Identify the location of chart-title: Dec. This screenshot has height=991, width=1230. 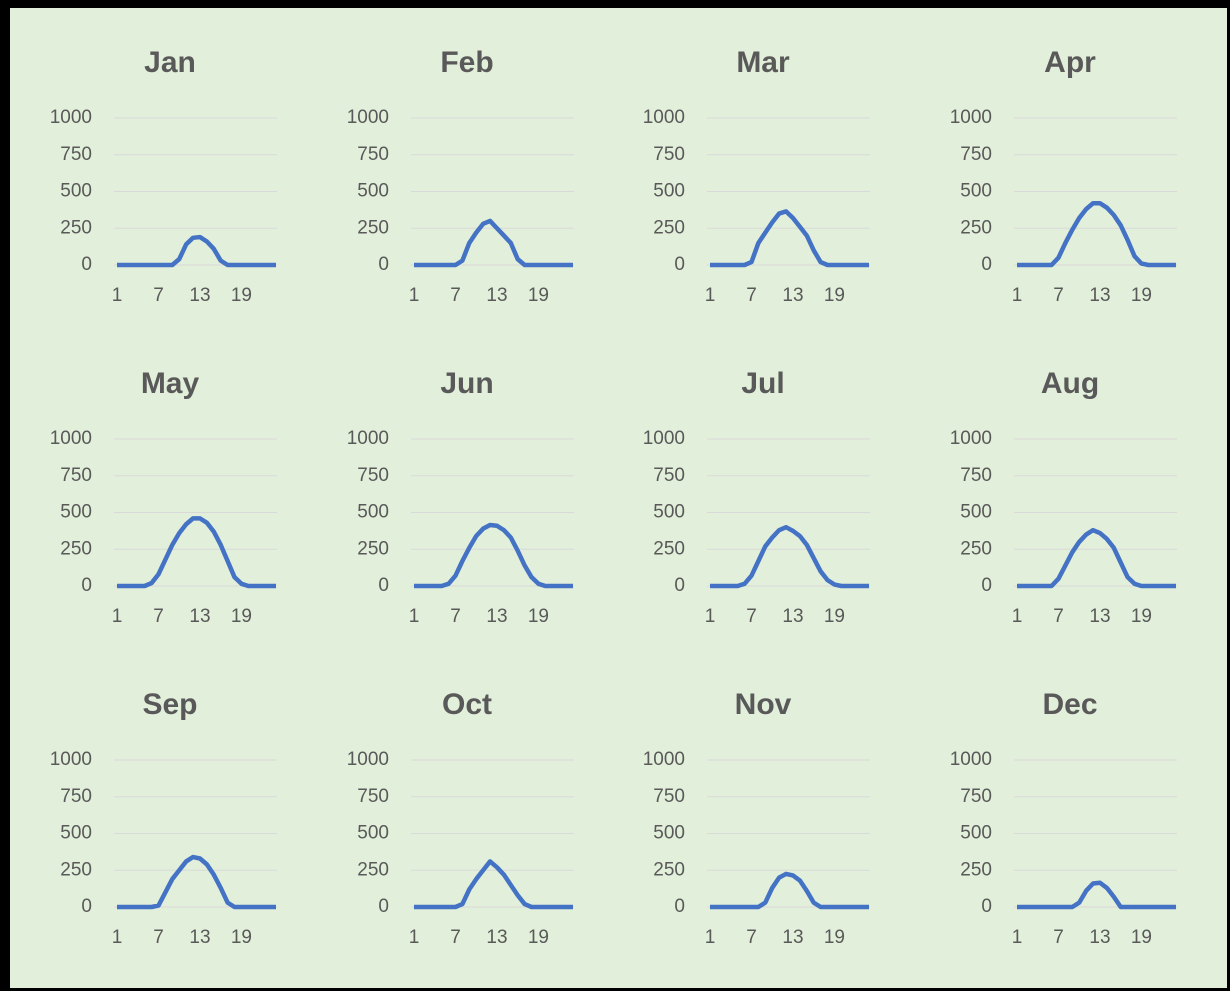
(1069, 704).